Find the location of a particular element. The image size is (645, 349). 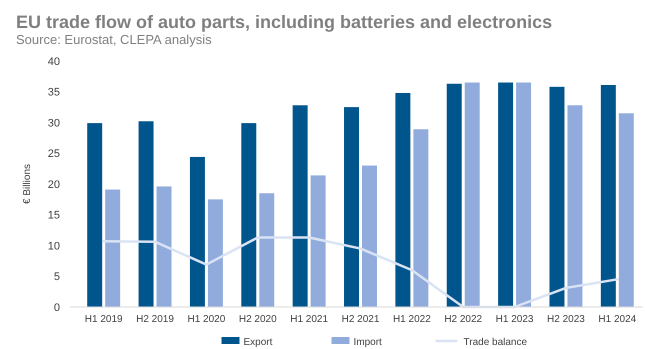

x-tick-label: H1 2021 is located at coordinates (309, 319).